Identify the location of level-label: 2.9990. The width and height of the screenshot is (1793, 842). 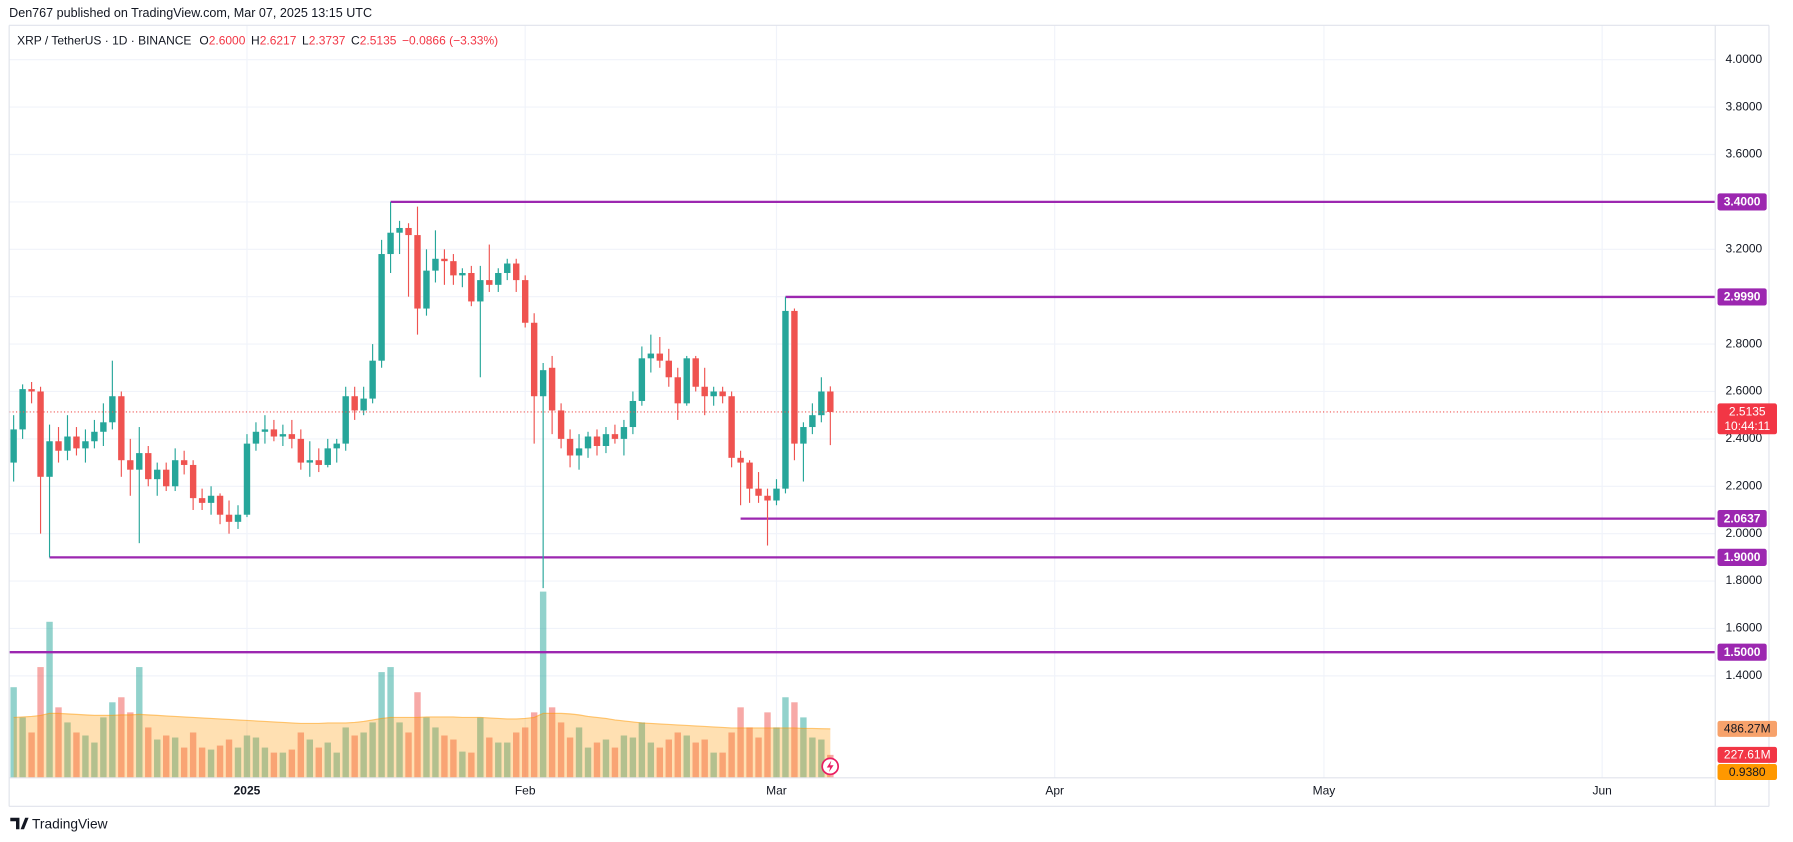
(1742, 297).